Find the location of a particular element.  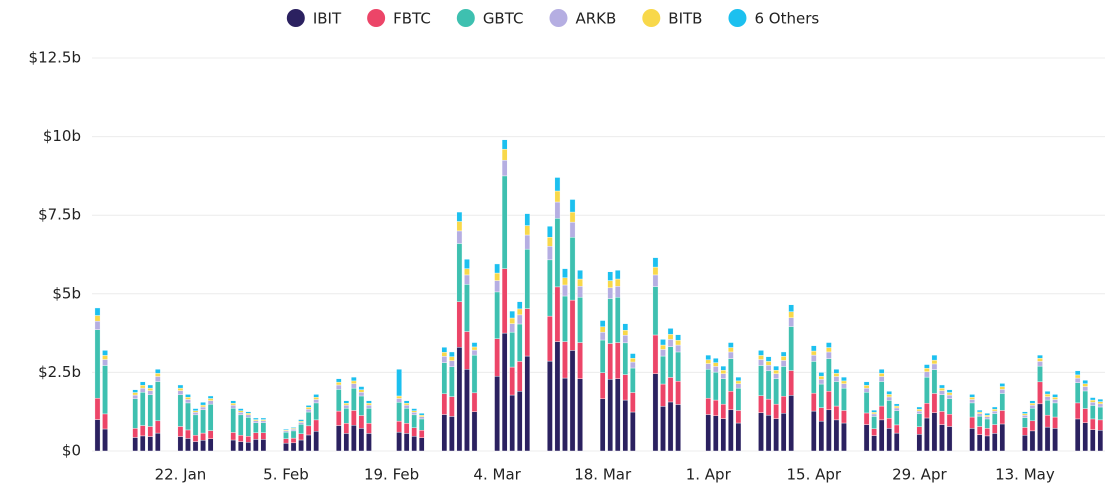

legend-swatch is located at coordinates (651, 18).